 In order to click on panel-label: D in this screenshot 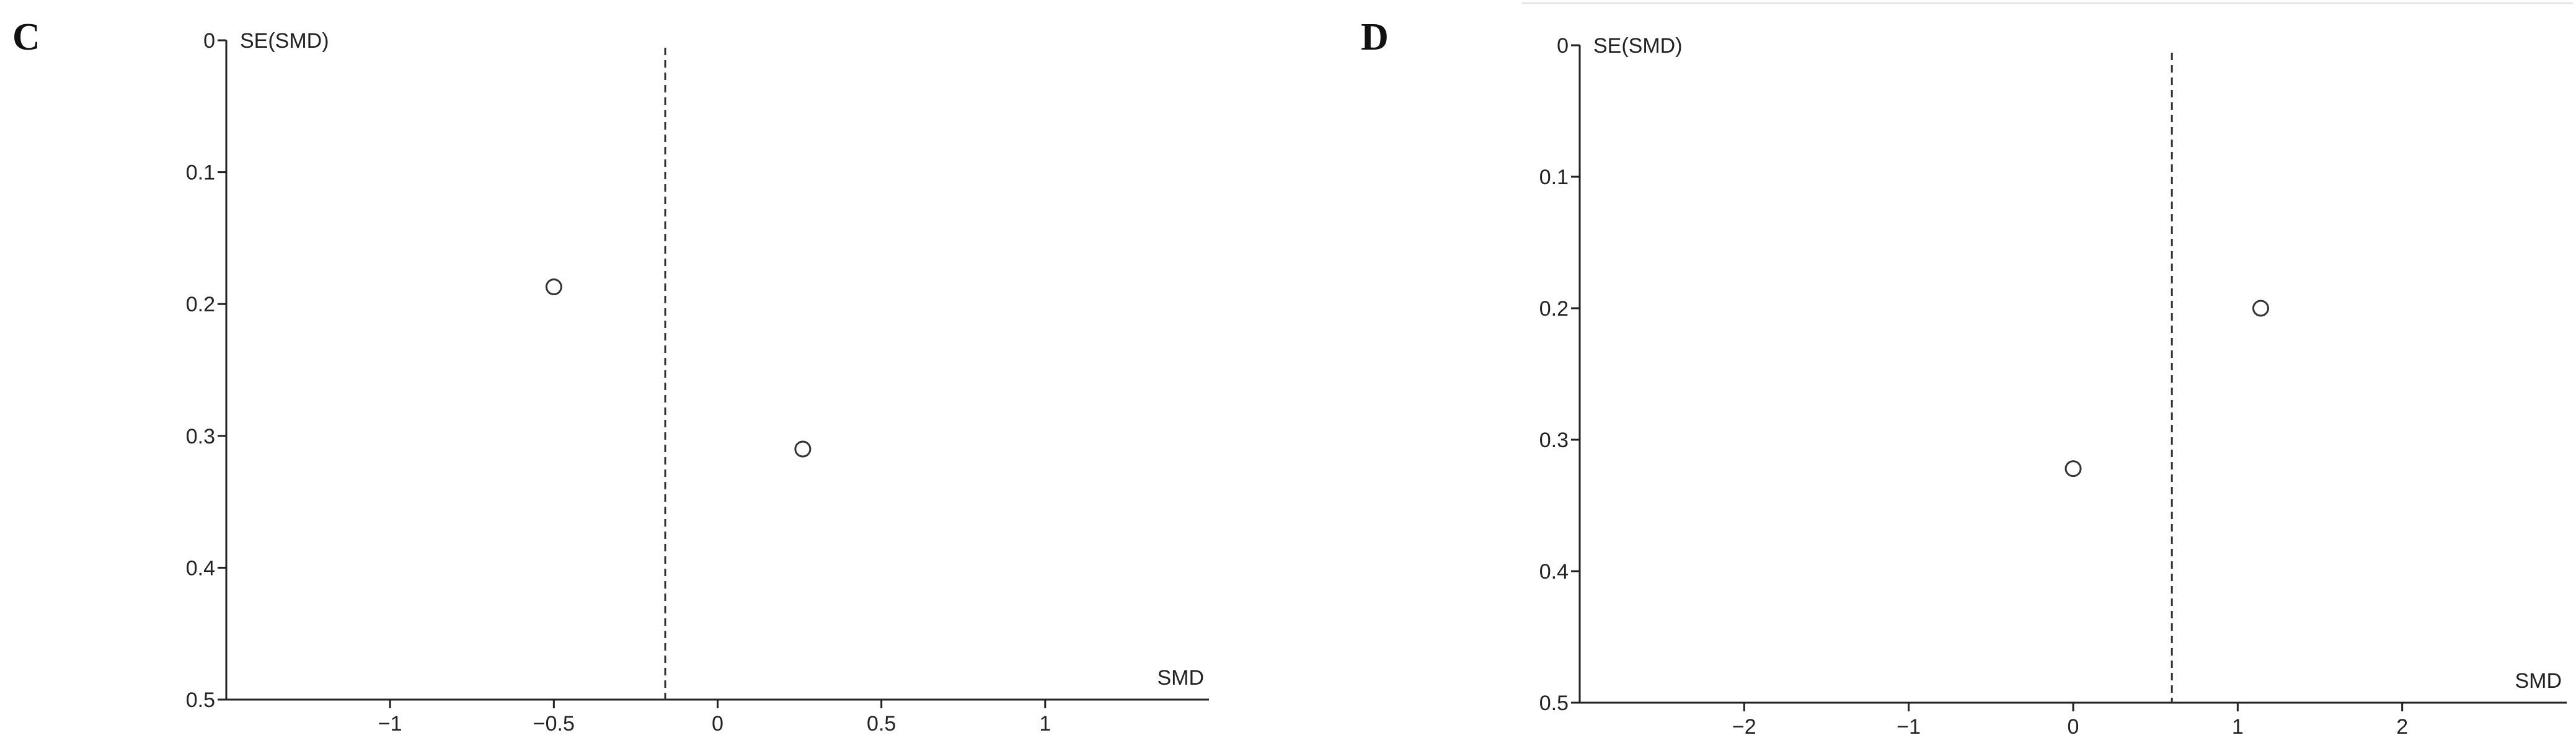, I will do `click(1375, 37)`.